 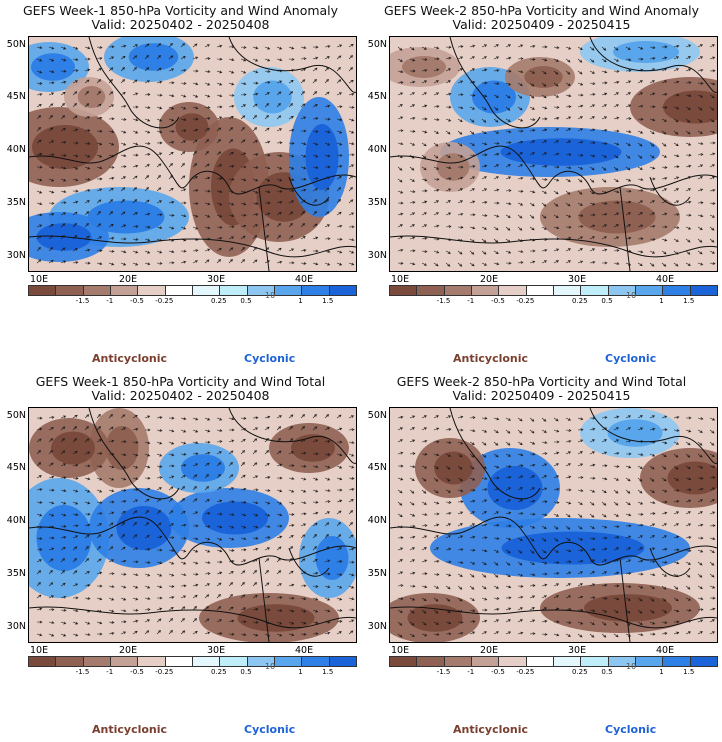 What do you see at coordinates (661, 301) in the screenshot?
I see `colorbar-tick-label: 1` at bounding box center [661, 301].